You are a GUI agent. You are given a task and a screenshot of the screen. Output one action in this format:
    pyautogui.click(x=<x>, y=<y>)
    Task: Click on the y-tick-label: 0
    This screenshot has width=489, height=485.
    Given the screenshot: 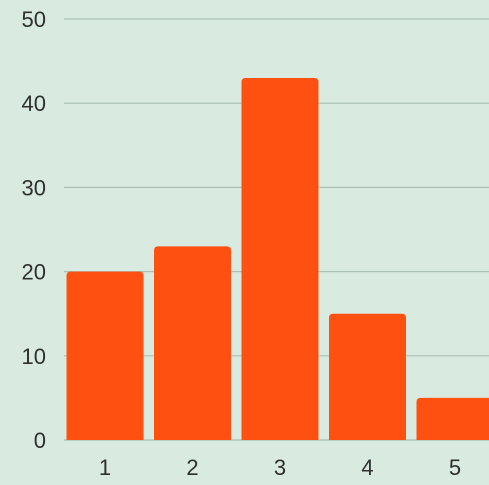 What is the action you would take?
    pyautogui.click(x=40, y=440)
    